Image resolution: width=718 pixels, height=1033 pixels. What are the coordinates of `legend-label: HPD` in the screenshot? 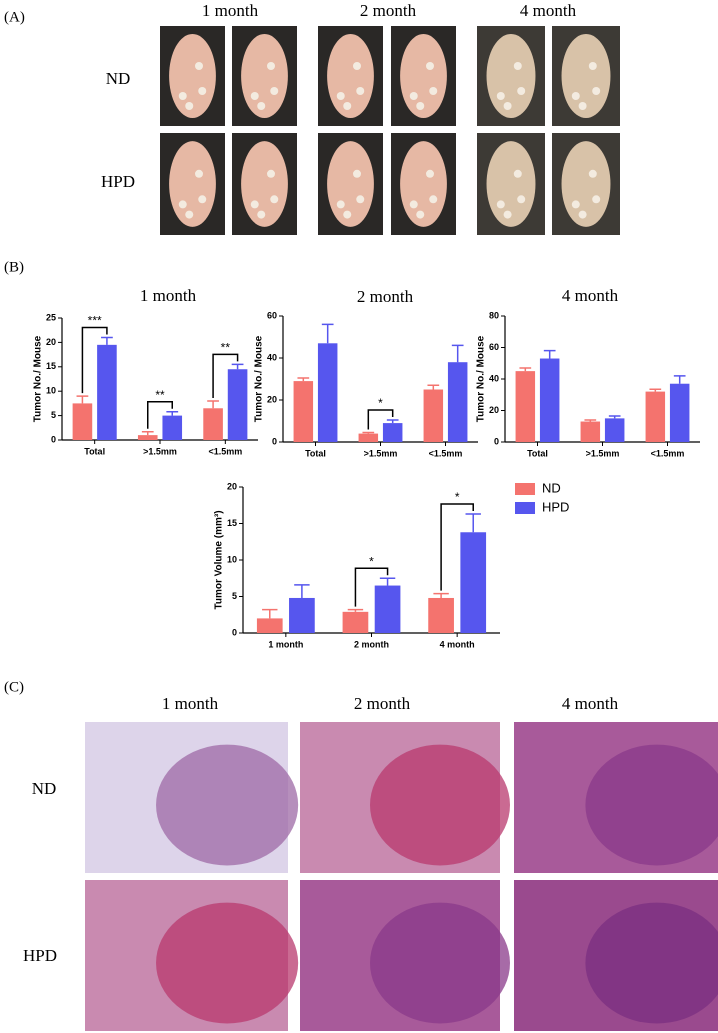 It's located at (555, 506).